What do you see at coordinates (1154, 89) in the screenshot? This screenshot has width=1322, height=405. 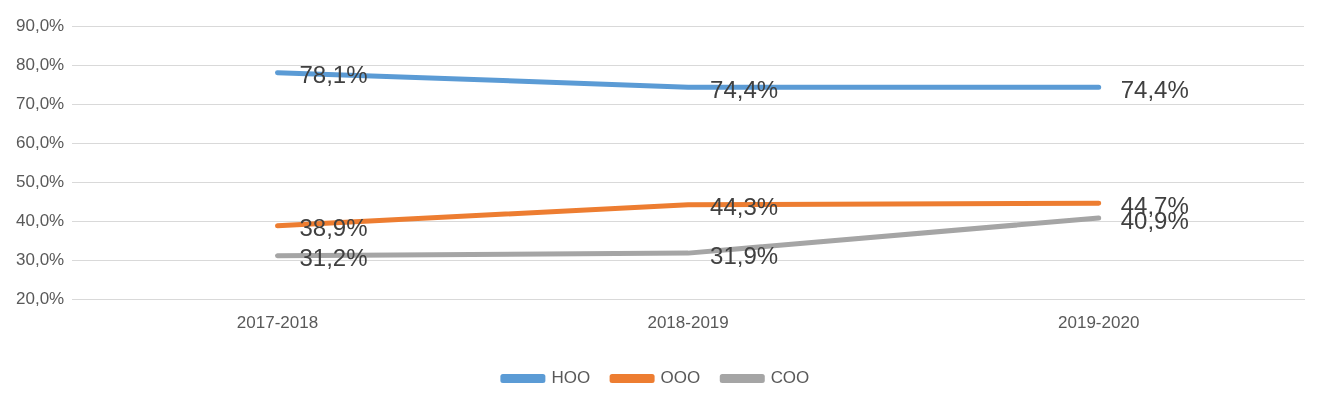 I see `data-label: 74,4%` at bounding box center [1154, 89].